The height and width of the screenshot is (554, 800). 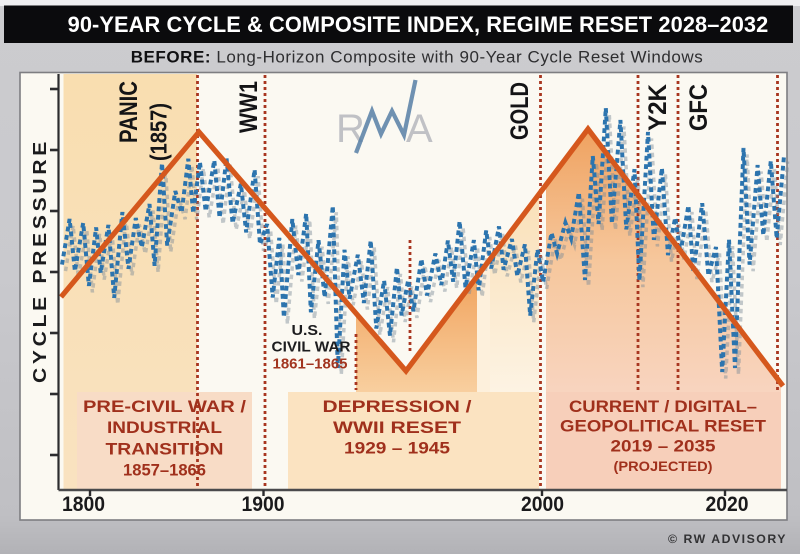 What do you see at coordinates (663, 406) in the screenshot?
I see `svg-text: CURRENT / DIGITAL–` at bounding box center [663, 406].